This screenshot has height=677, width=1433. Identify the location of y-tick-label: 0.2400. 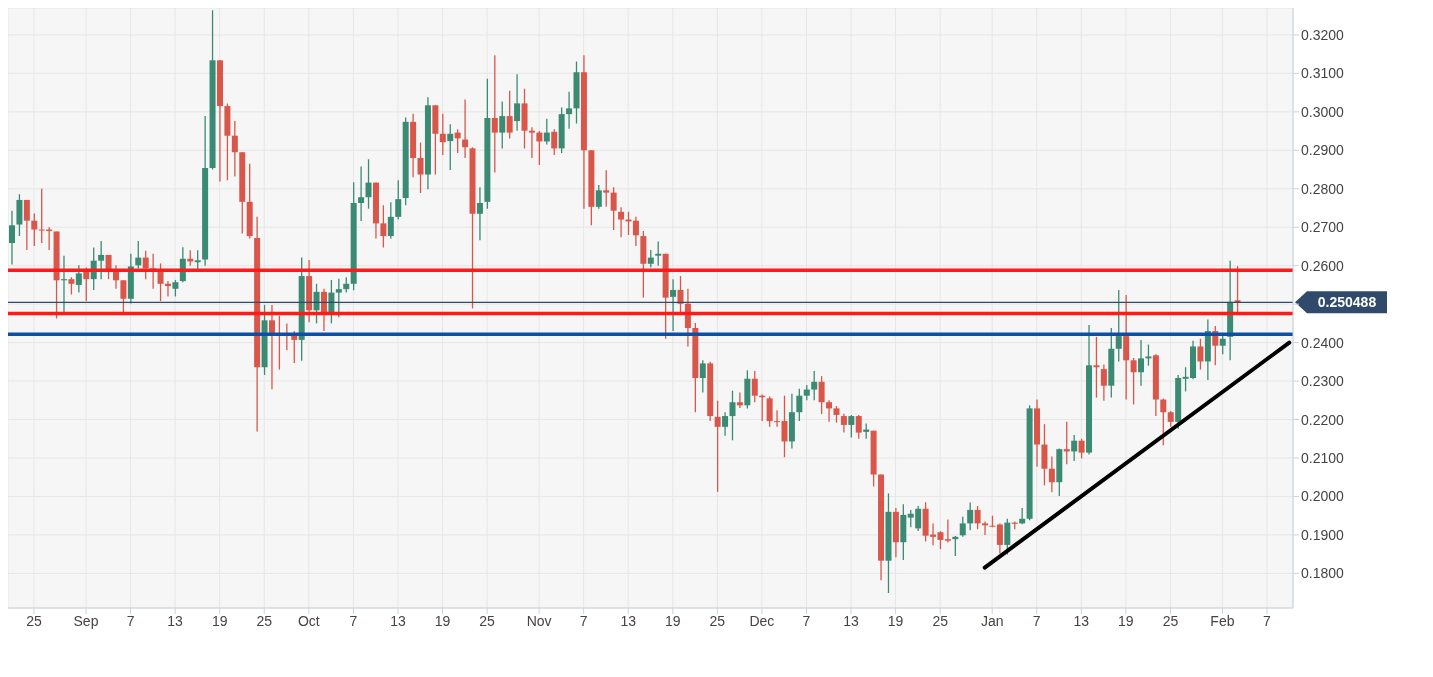
(1323, 342).